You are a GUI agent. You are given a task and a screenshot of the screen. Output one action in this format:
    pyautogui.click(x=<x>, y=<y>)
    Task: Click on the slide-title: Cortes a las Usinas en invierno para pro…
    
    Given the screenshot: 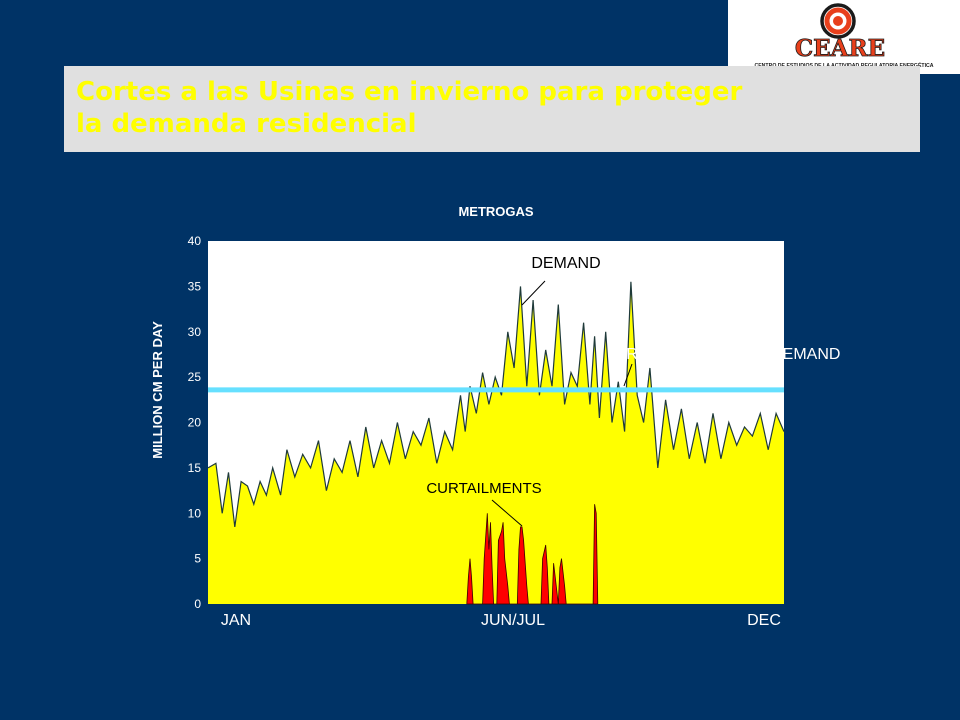 What is the action you would take?
    pyautogui.click(x=492, y=109)
    